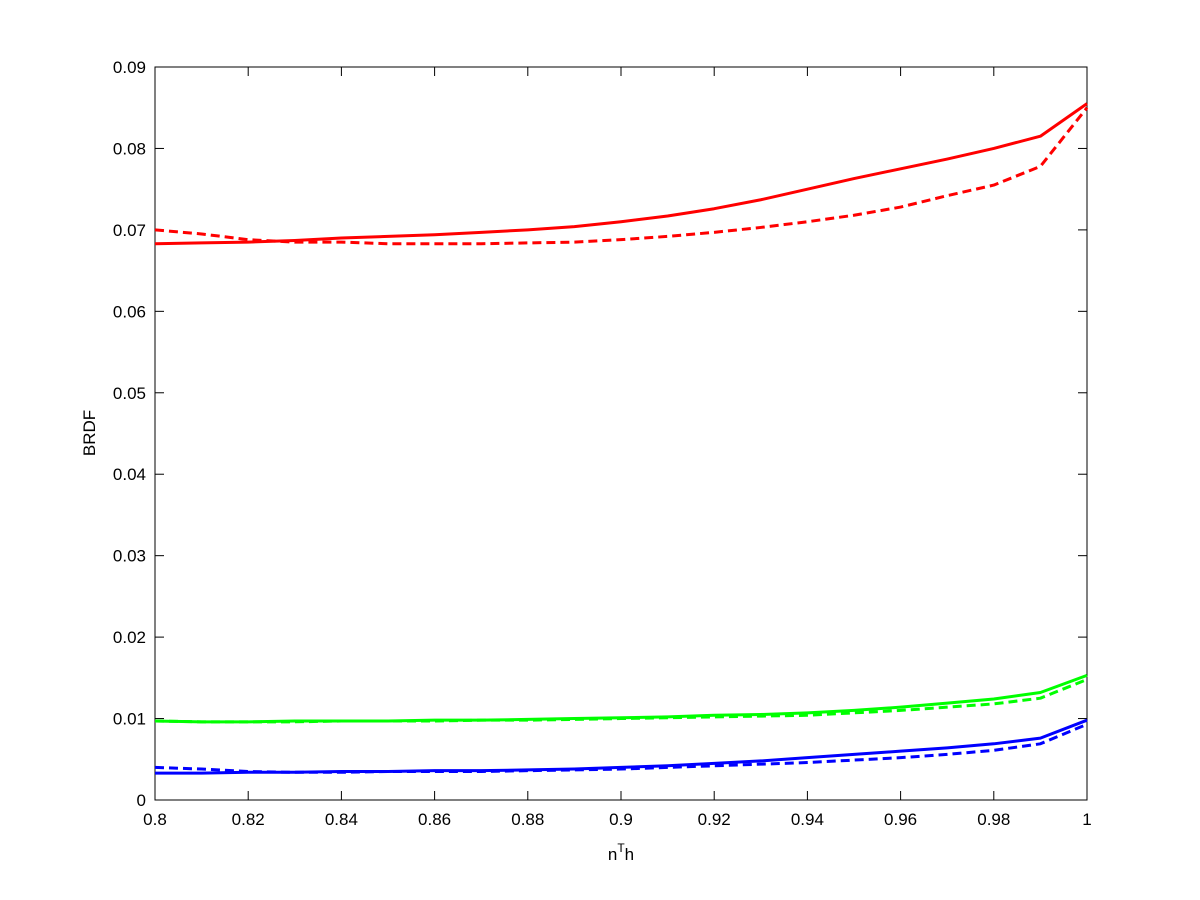  Describe the element at coordinates (621, 819) in the screenshot. I see `x-tick-label: 0.9` at that location.